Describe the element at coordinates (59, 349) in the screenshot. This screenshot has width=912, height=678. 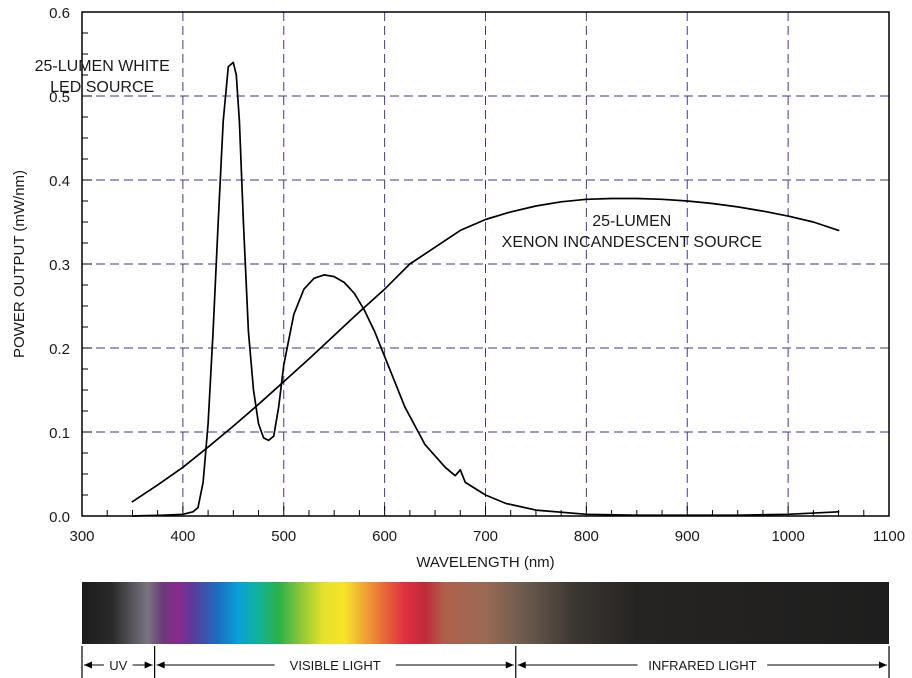
I see `y-tick-label-0.2: 0.2` at that location.